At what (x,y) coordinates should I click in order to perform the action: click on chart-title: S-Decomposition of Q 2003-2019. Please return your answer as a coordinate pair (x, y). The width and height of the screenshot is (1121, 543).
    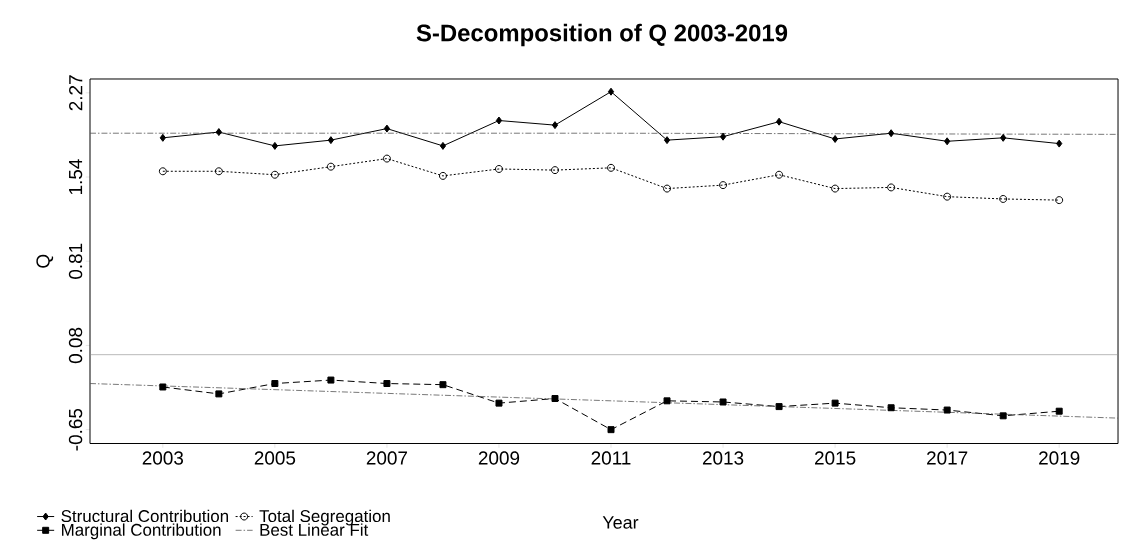
    Looking at the image, I should click on (602, 35).